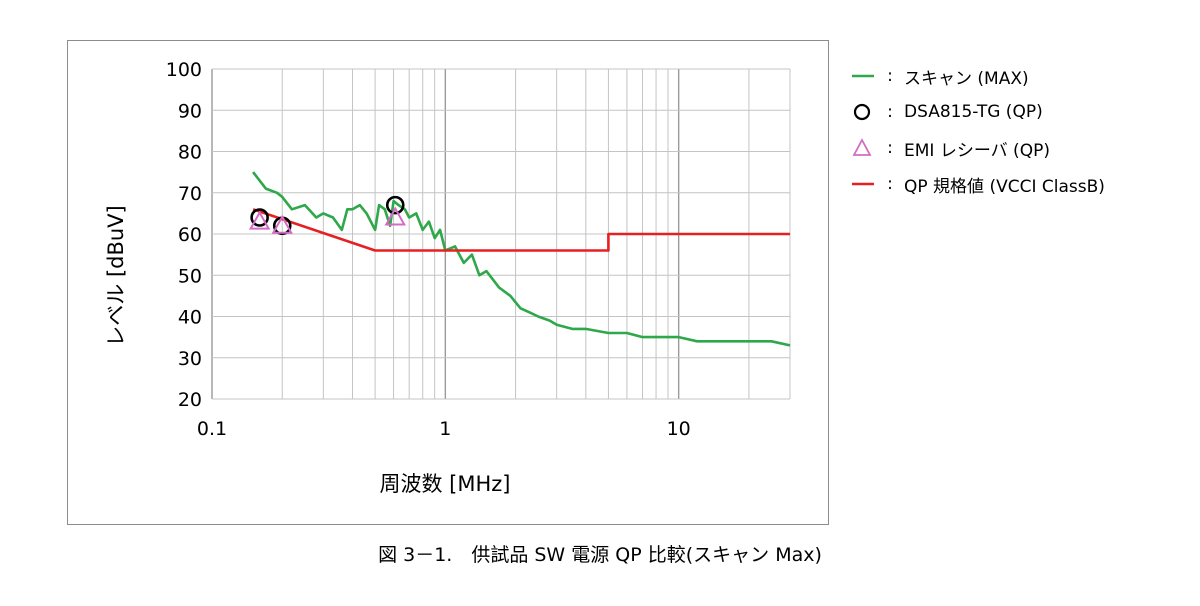 The image size is (1200, 606). What do you see at coordinates (190, 153) in the screenshot?
I see `y-tick-label: 80` at bounding box center [190, 153].